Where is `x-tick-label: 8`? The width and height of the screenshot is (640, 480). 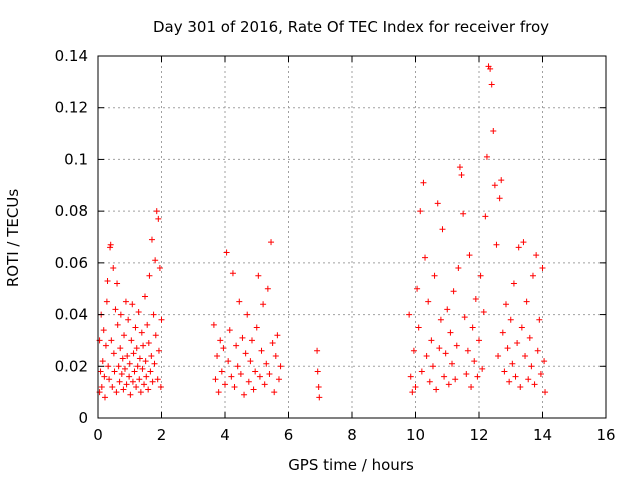 x-tick-label: 8 is located at coordinates (352, 435).